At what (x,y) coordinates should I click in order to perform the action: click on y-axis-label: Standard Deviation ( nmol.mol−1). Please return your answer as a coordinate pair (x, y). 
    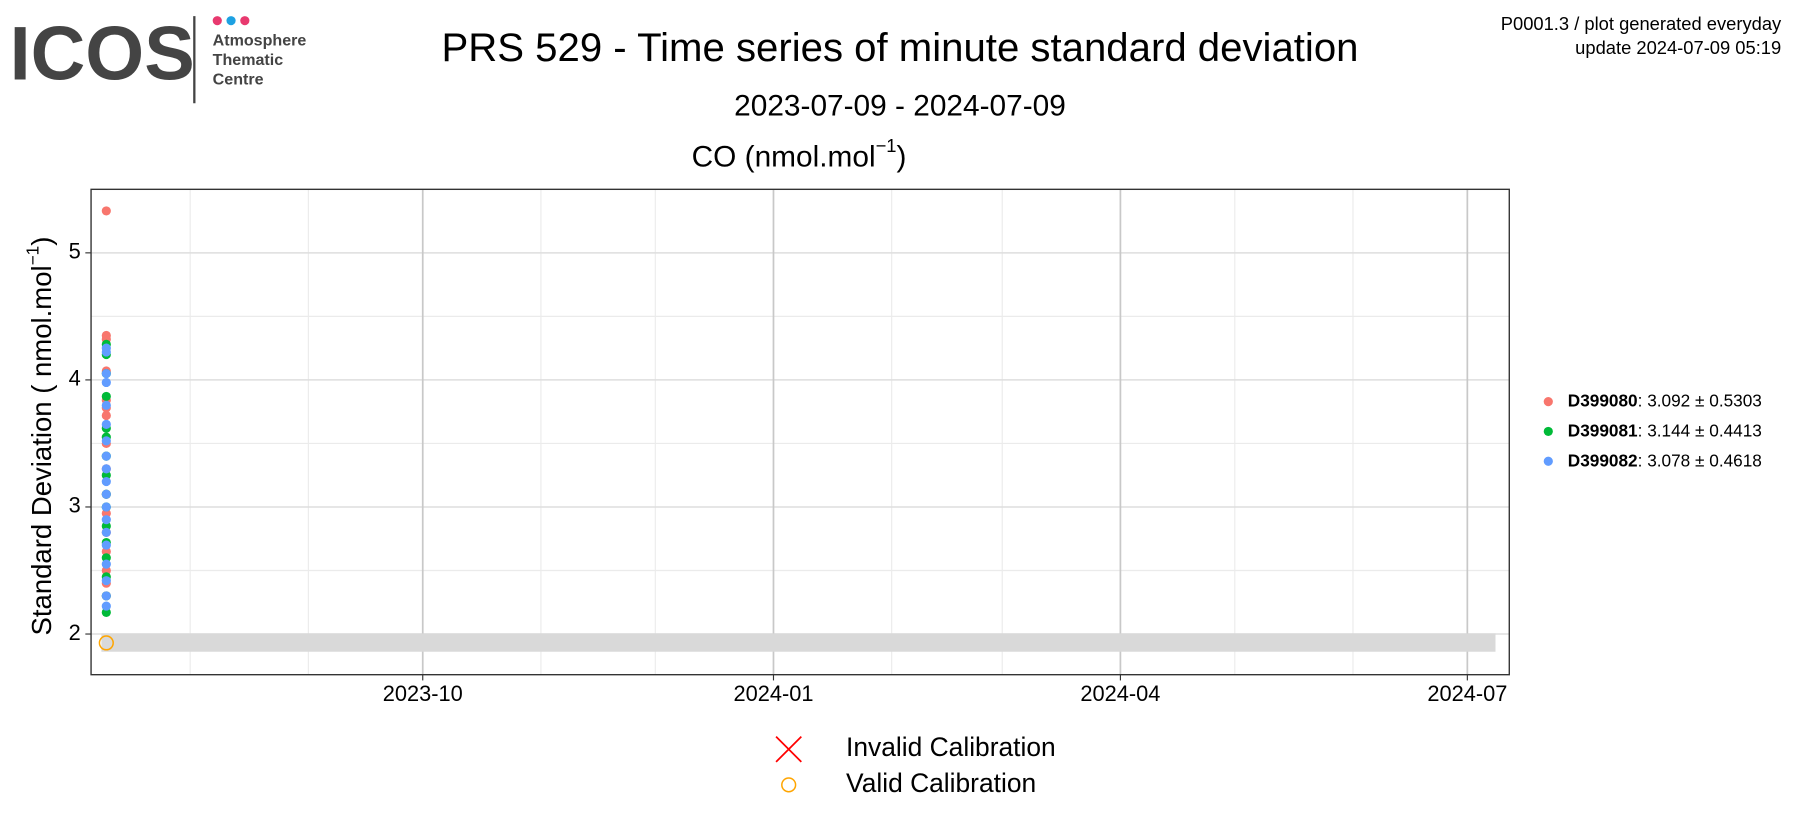
    Looking at the image, I should click on (39, 436).